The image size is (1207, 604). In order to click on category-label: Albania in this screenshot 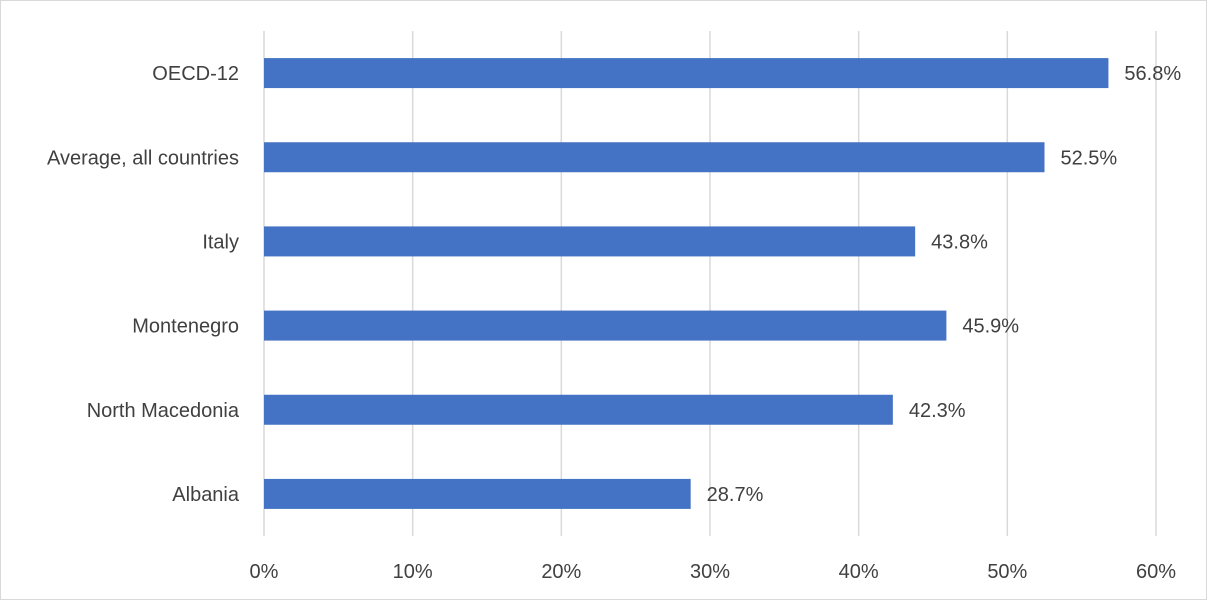, I will do `click(206, 495)`.